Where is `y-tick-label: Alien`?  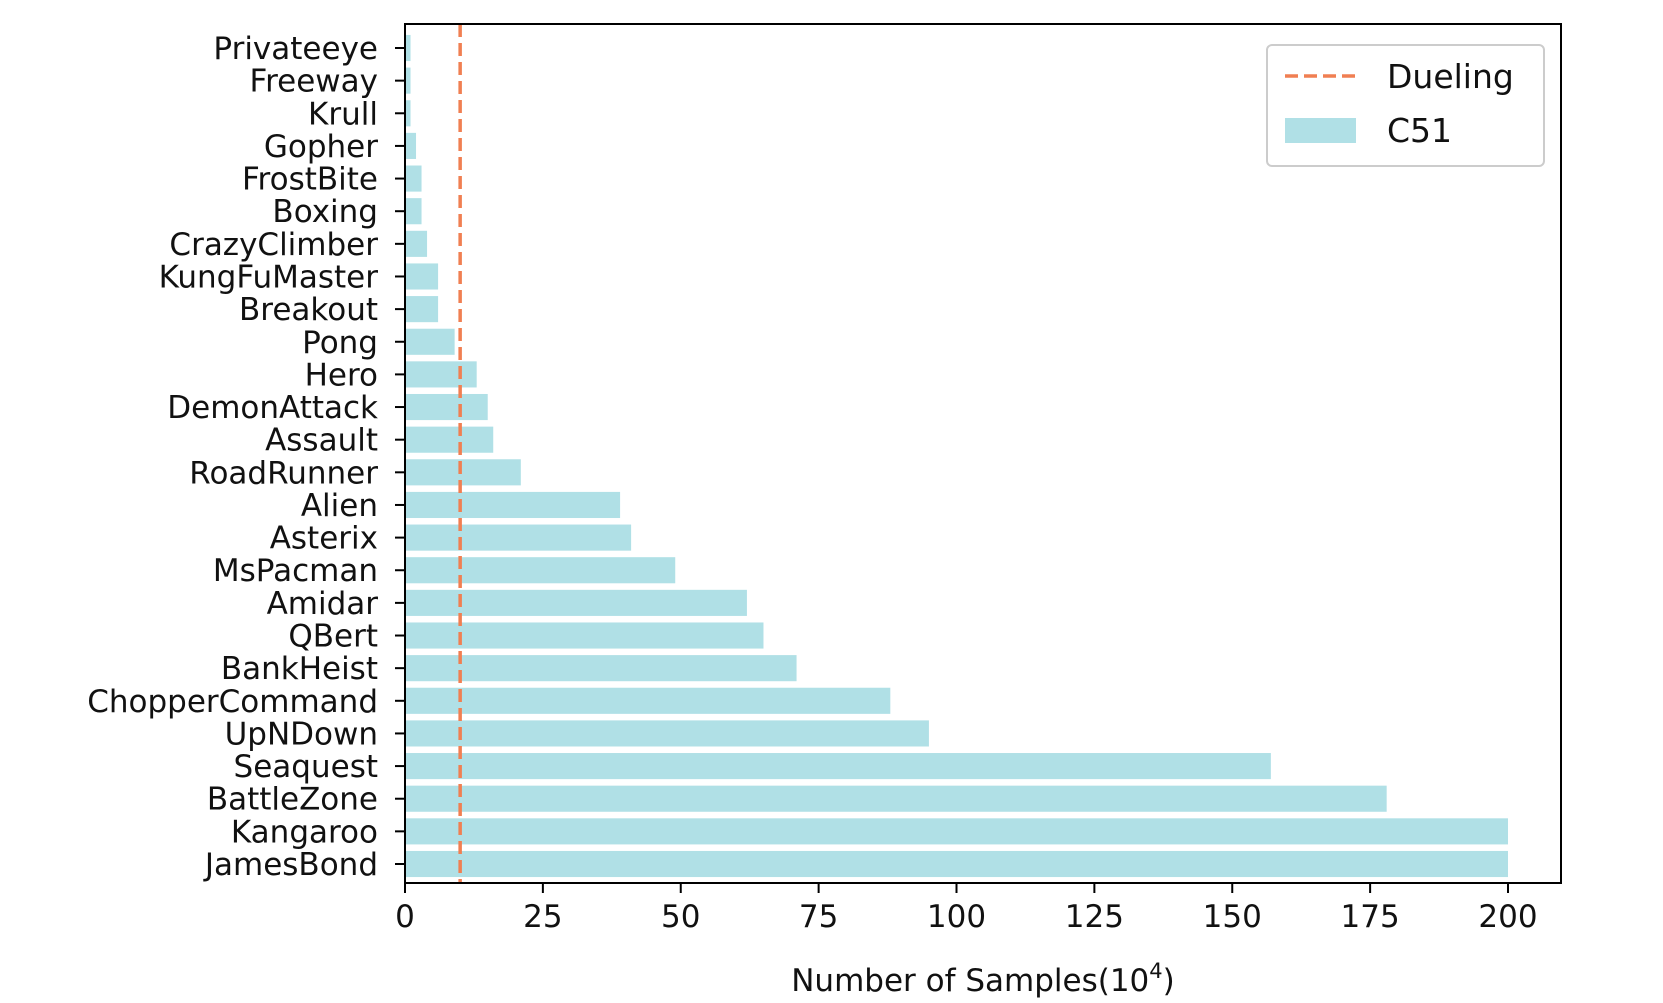
y-tick-label: Alien is located at coordinates (339, 506).